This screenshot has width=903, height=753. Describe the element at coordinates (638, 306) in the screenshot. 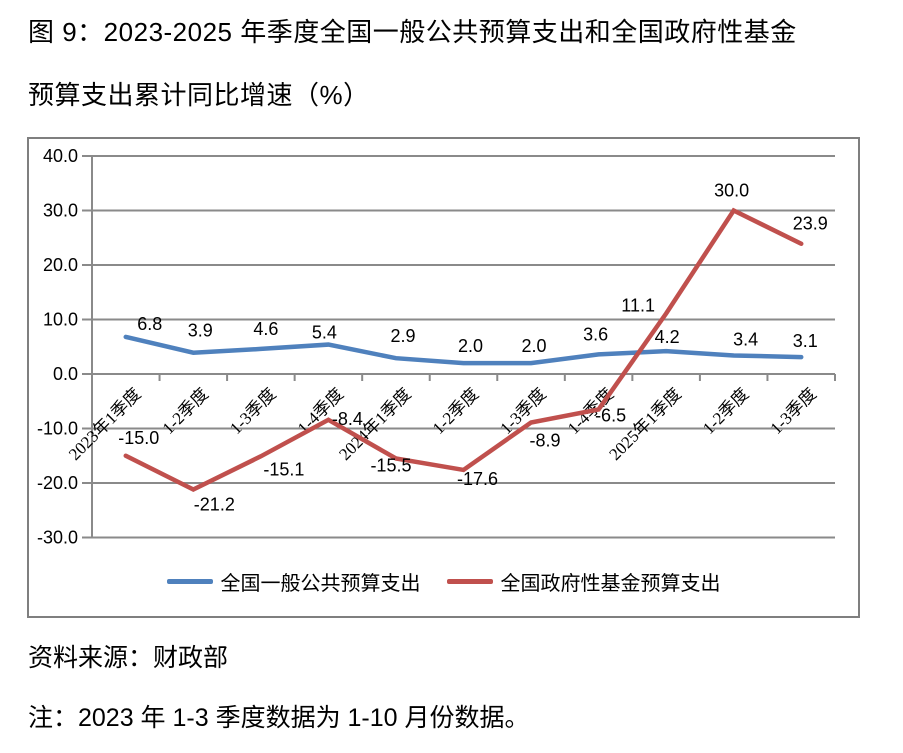

I see `data-label: 11.1` at that location.